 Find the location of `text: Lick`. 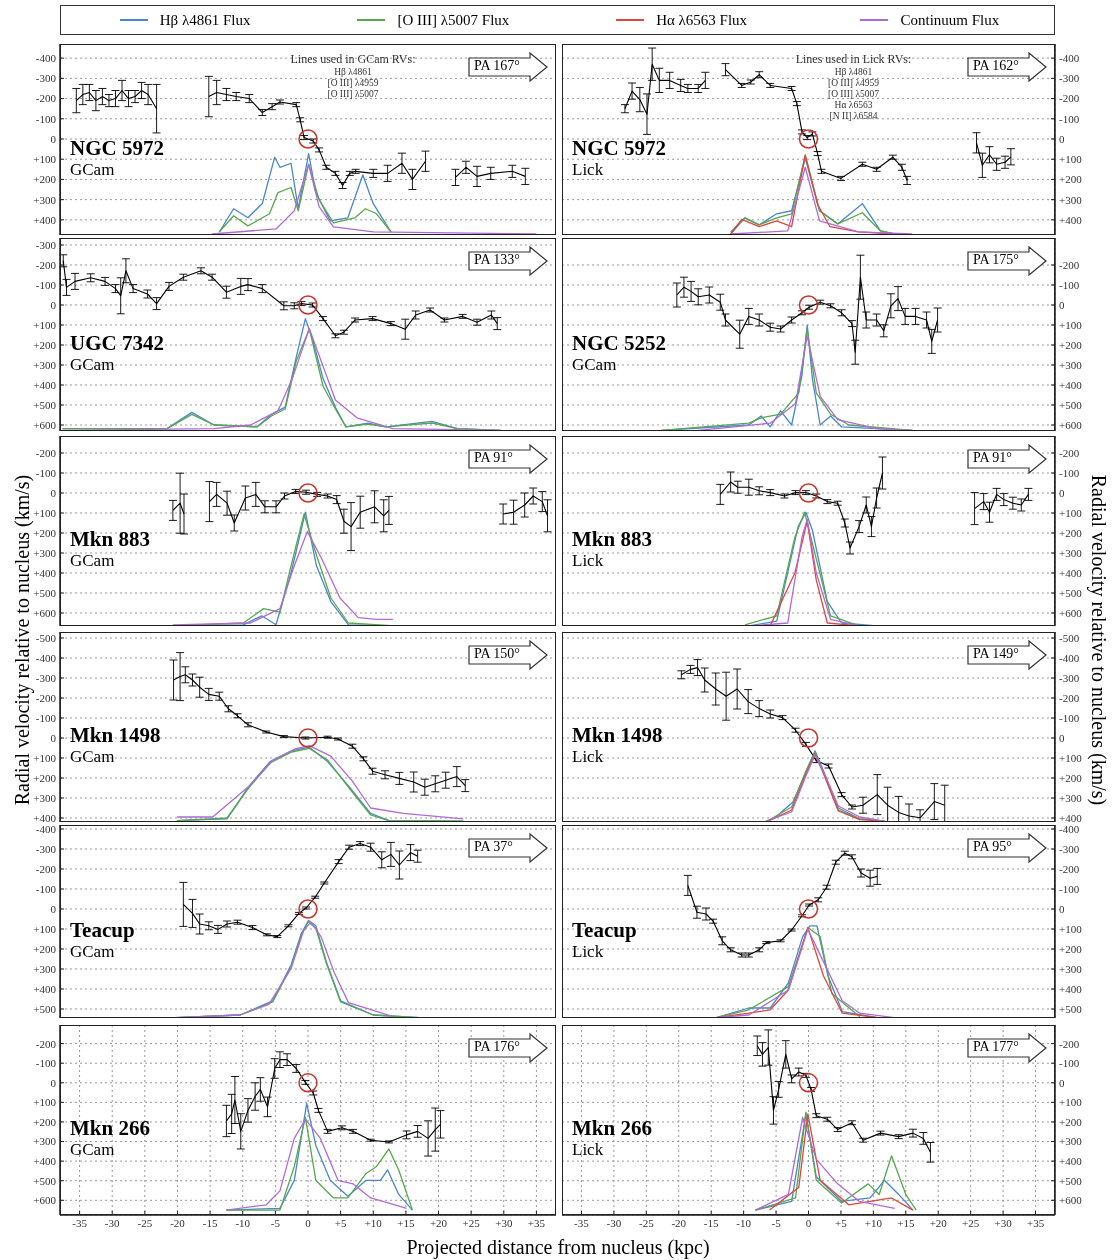

text: Lick is located at coordinates (588, 951).